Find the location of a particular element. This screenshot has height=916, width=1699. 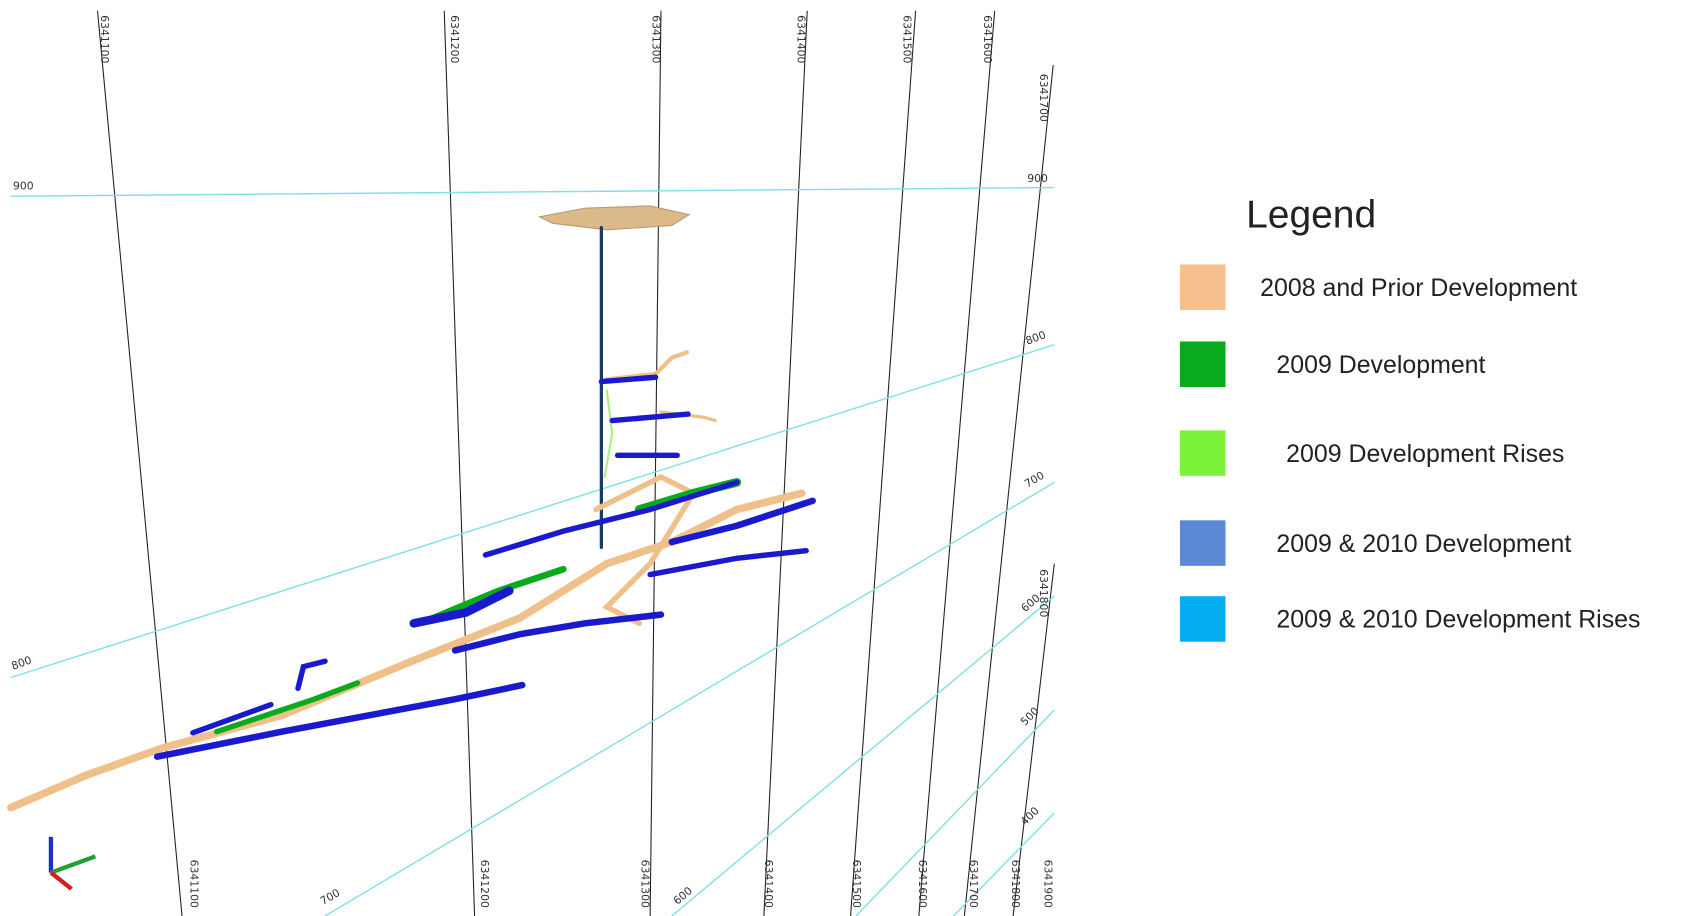

elevation-label: 400 is located at coordinates (1030, 816).